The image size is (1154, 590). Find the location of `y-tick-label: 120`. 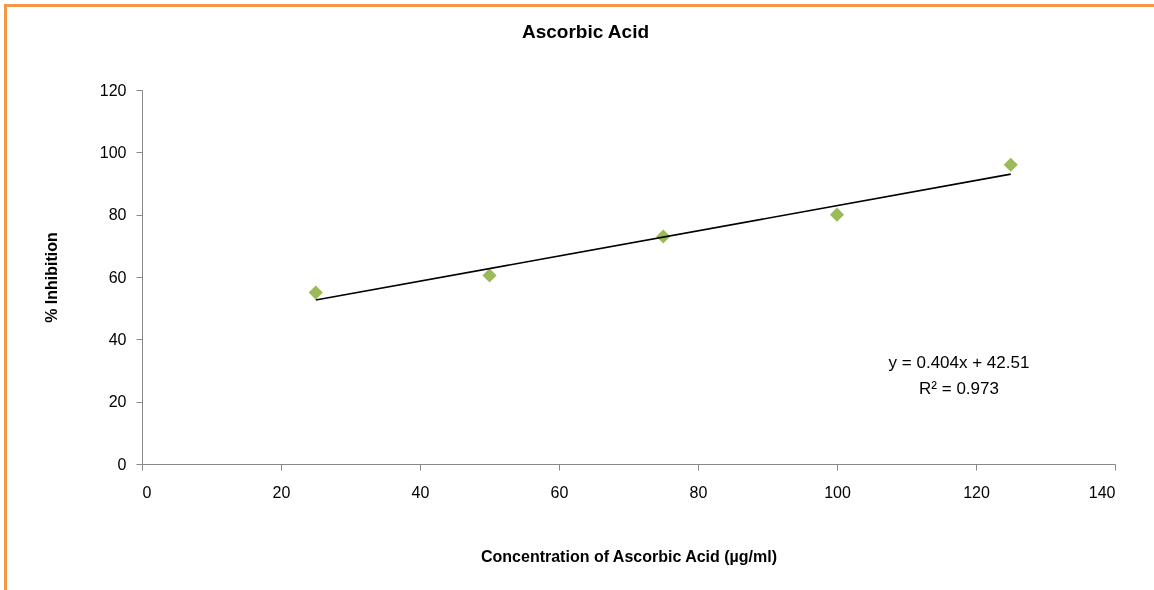

y-tick-label: 120 is located at coordinates (113, 90).